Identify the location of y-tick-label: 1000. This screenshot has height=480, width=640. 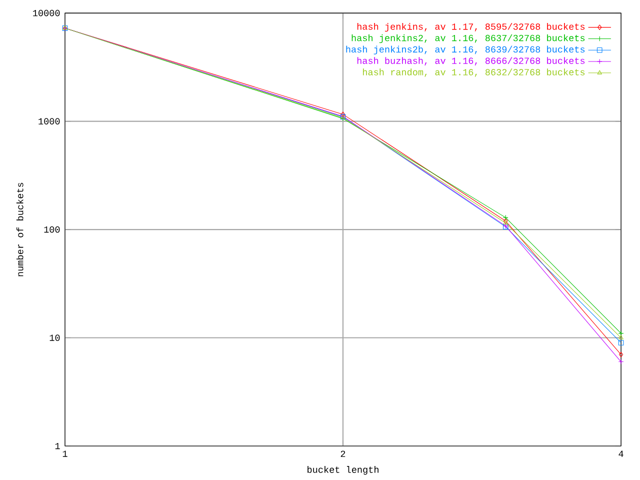
(49, 121).